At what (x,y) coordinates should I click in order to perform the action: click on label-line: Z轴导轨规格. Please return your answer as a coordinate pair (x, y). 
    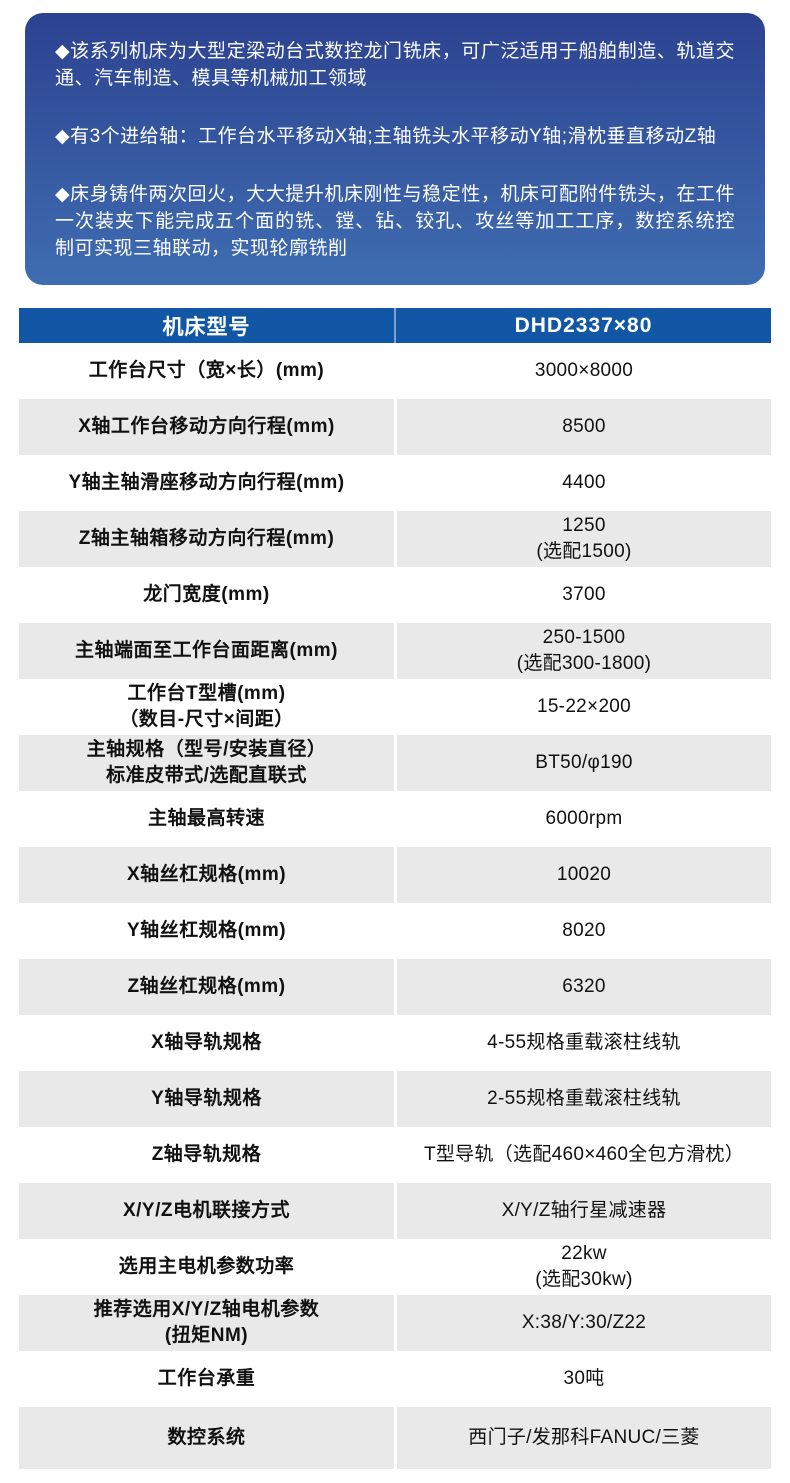
    Looking at the image, I should click on (206, 1154).